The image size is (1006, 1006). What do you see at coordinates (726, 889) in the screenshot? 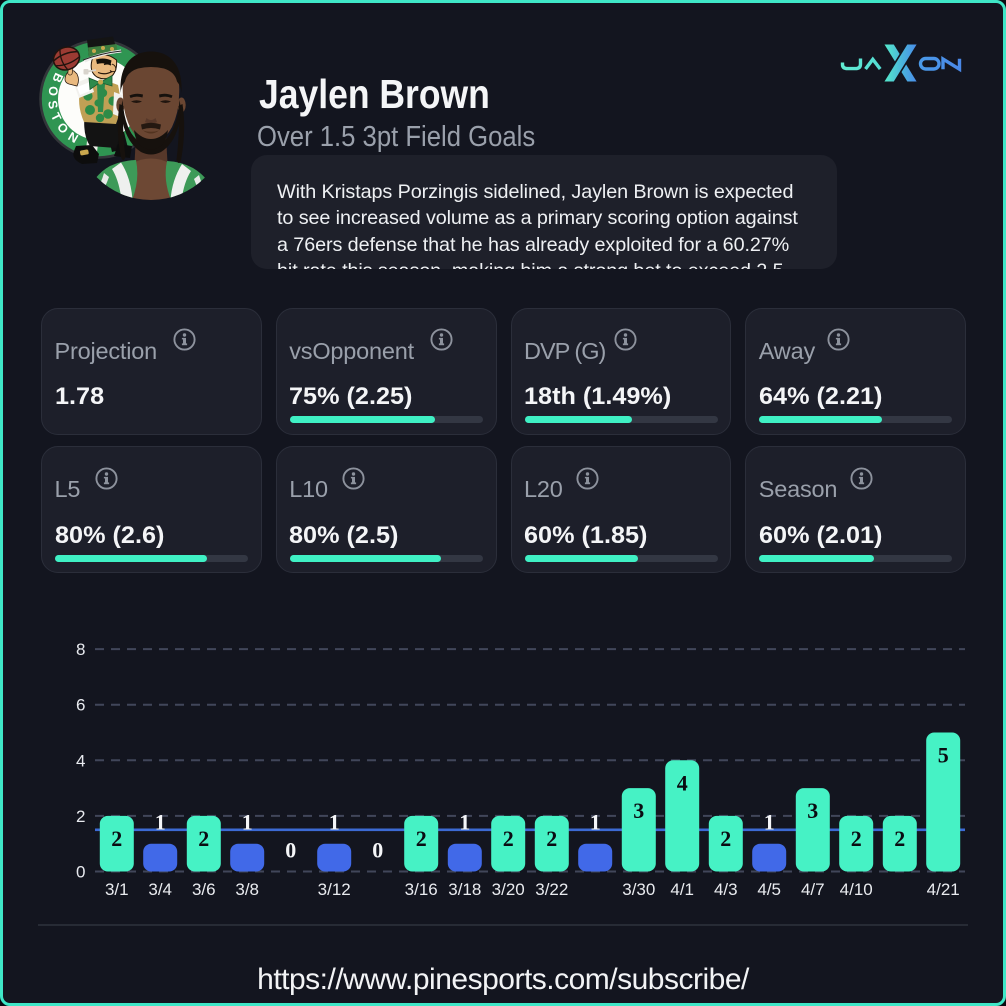
I see `svg-text: 4/3` at bounding box center [726, 889].